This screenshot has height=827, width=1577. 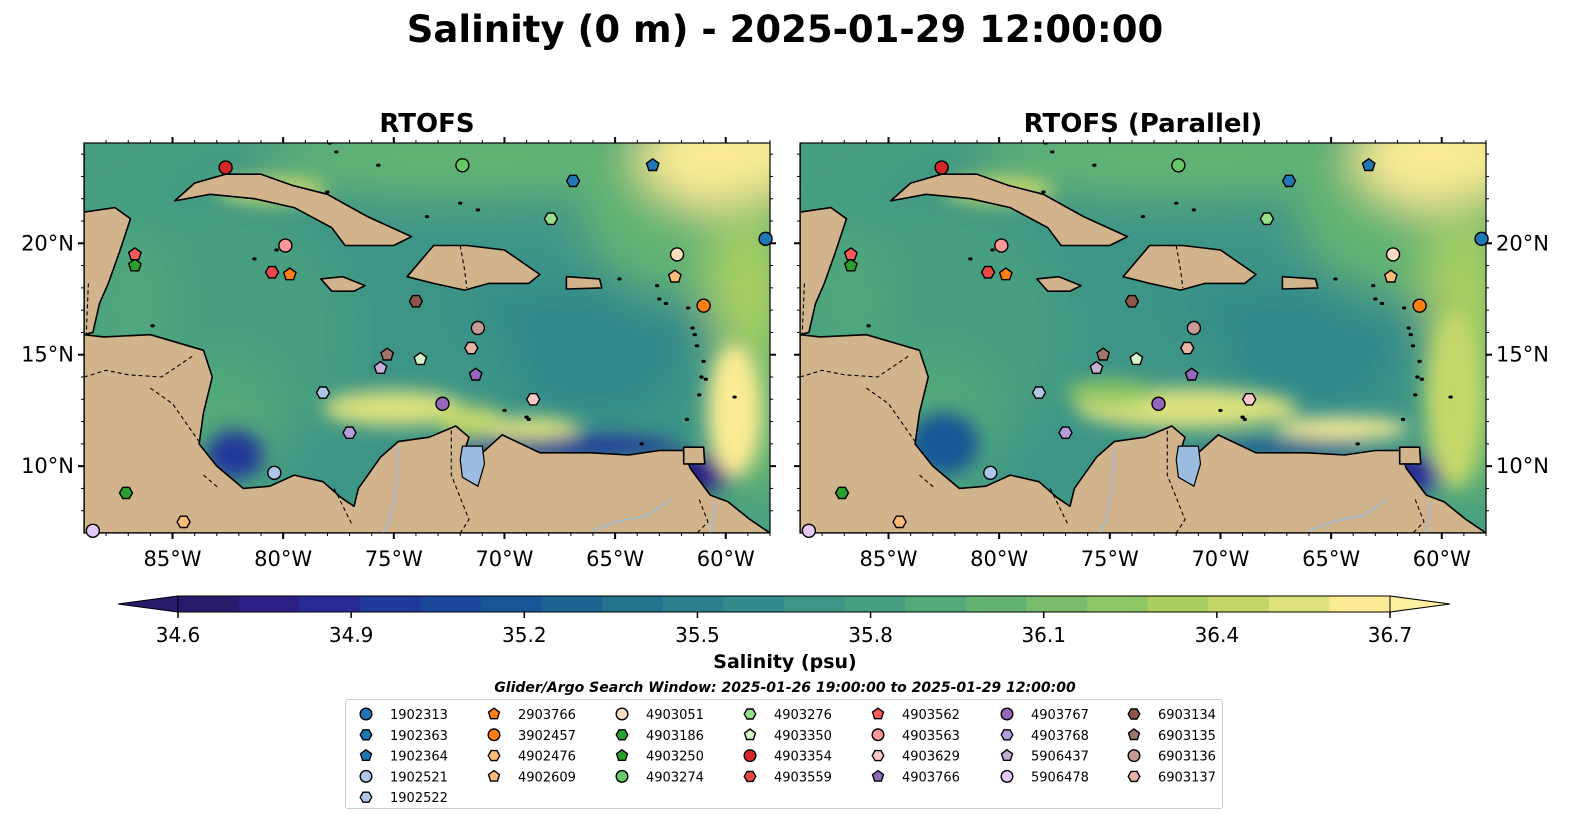 What do you see at coordinates (47, 466) in the screenshot?
I see `y-tick-label: 10°N` at bounding box center [47, 466].